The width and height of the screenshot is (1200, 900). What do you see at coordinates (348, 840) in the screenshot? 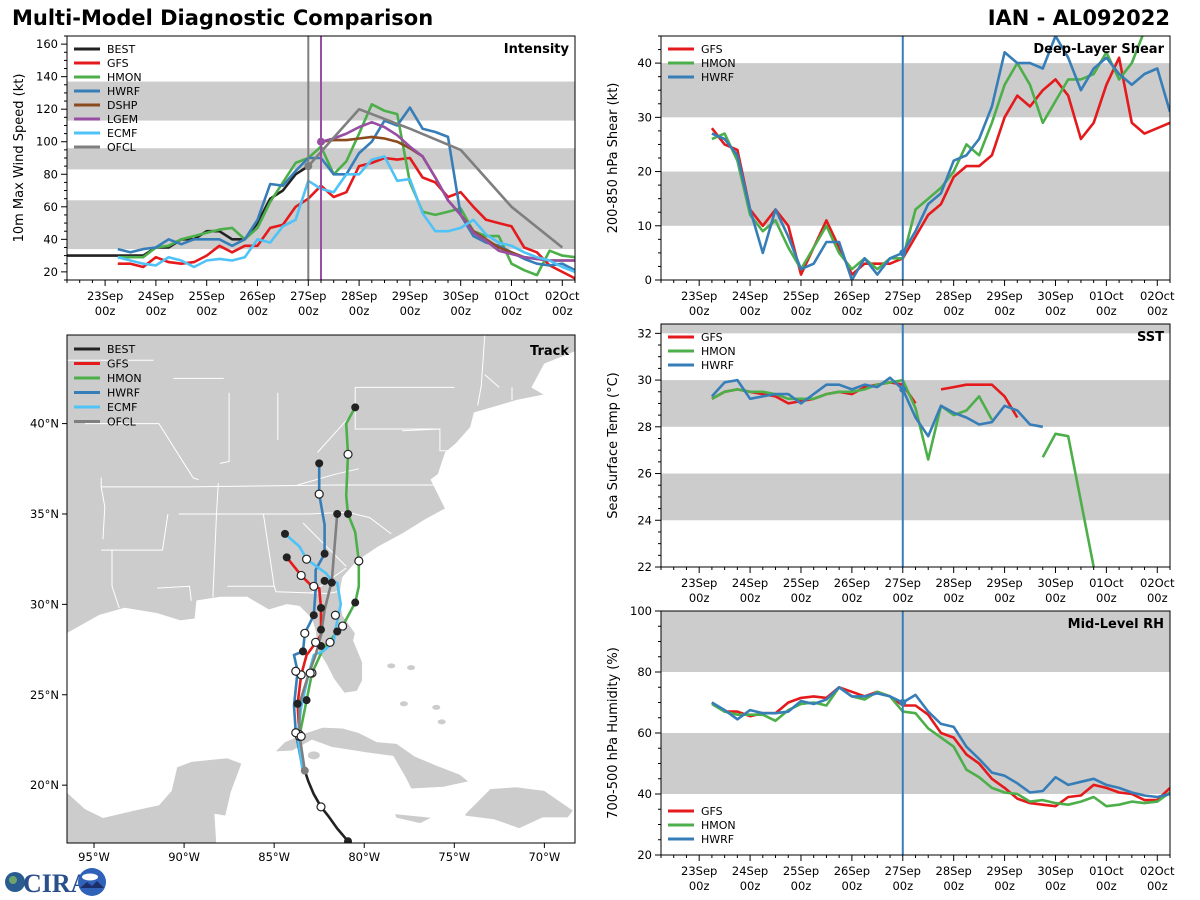
I see `track-marker-best` at bounding box center [348, 840].